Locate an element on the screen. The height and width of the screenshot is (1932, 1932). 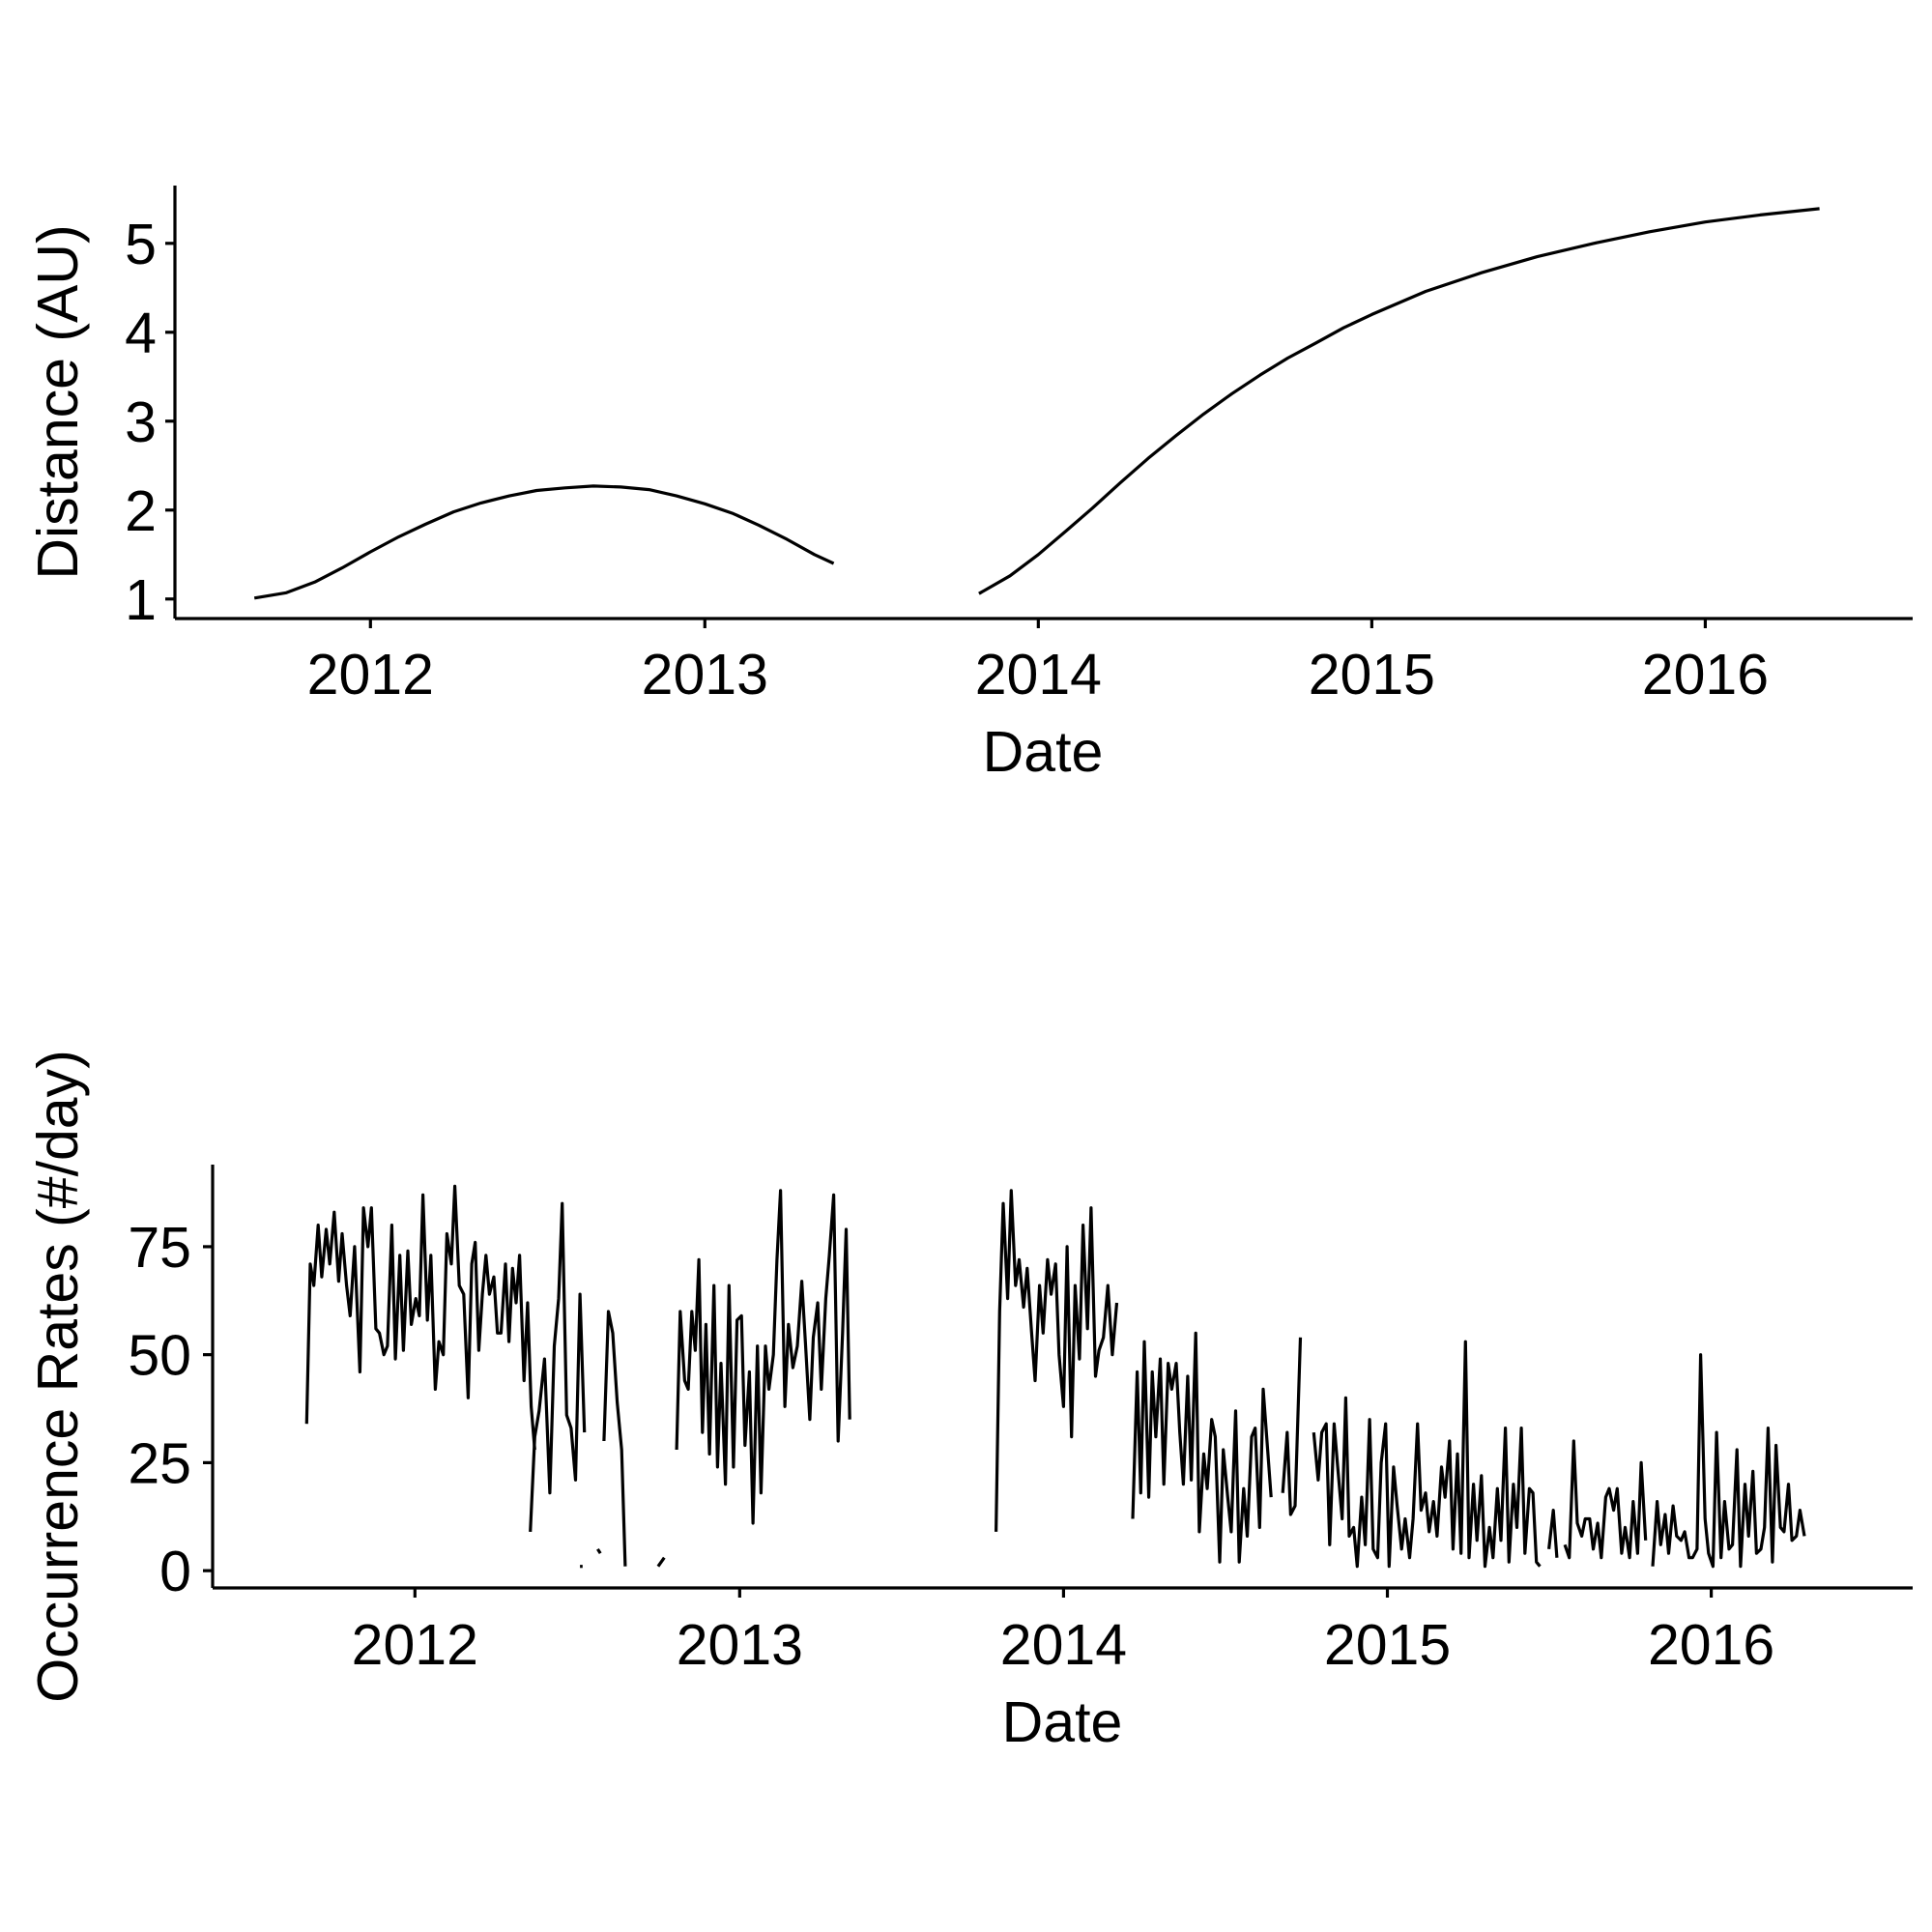
distance-x-tick-label: 2013 is located at coordinates (705, 674).